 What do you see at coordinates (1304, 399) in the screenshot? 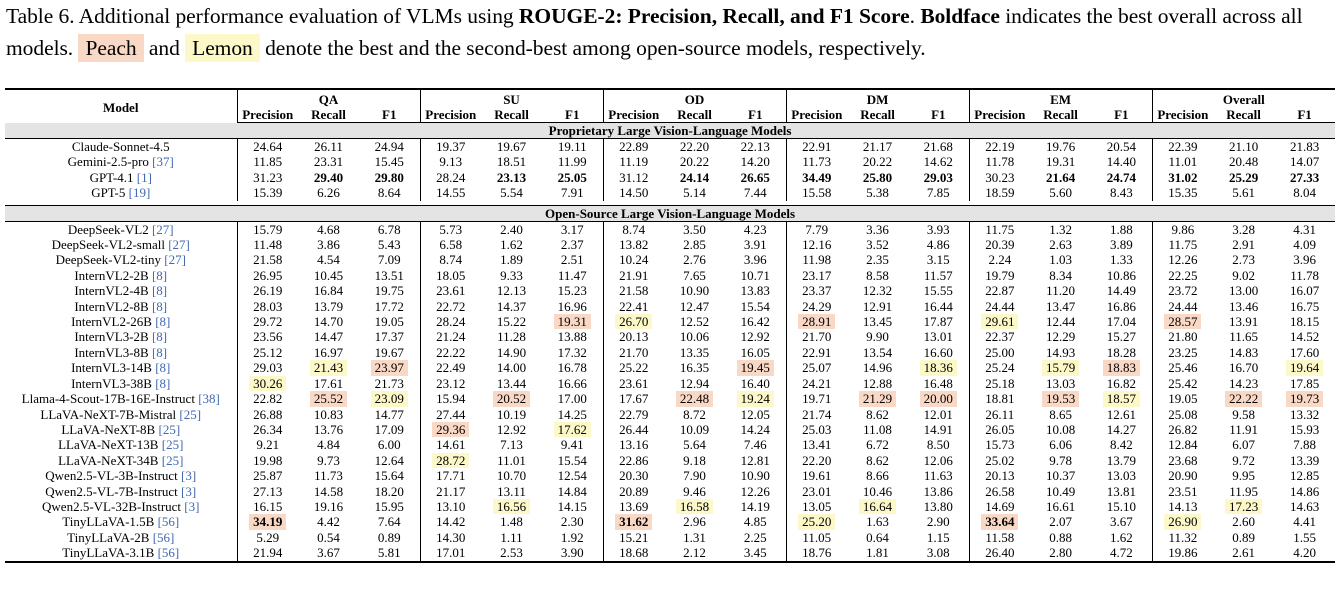
I see `value-cell: 19.73` at bounding box center [1304, 399].